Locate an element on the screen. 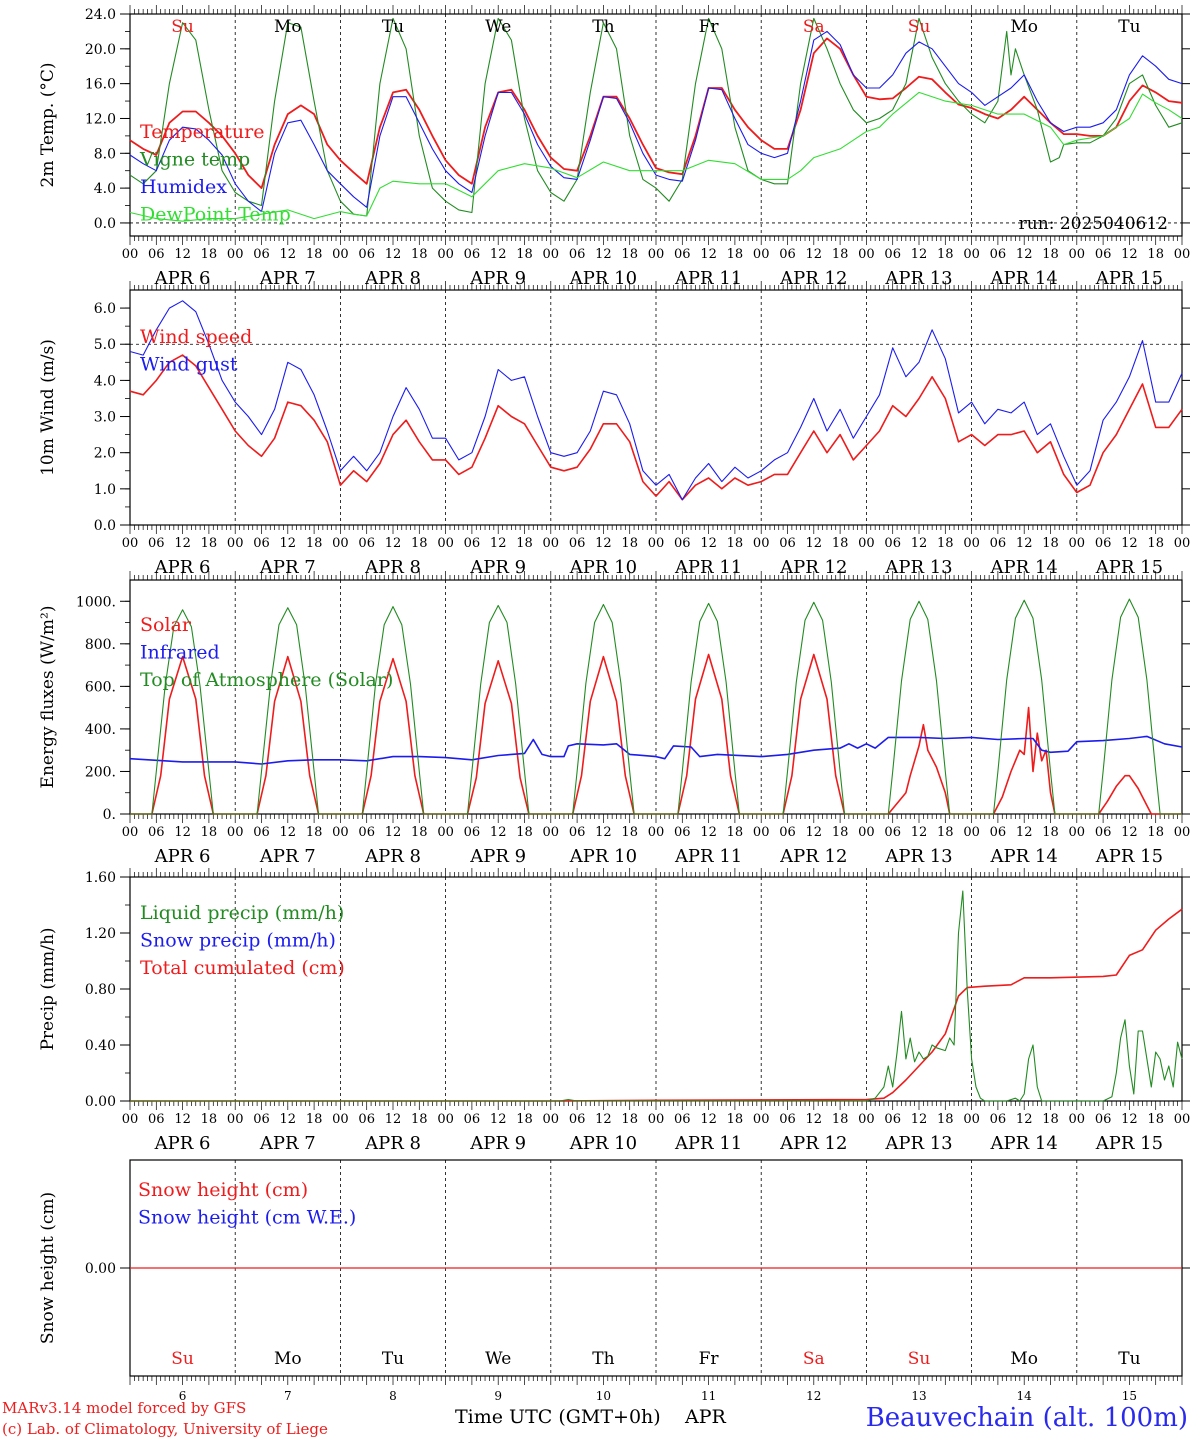 Image resolution: width=1194 pixels, height=1440 pixels. model-credit: MARv3.14 model forced by GFS is located at coordinates (124, 1408).